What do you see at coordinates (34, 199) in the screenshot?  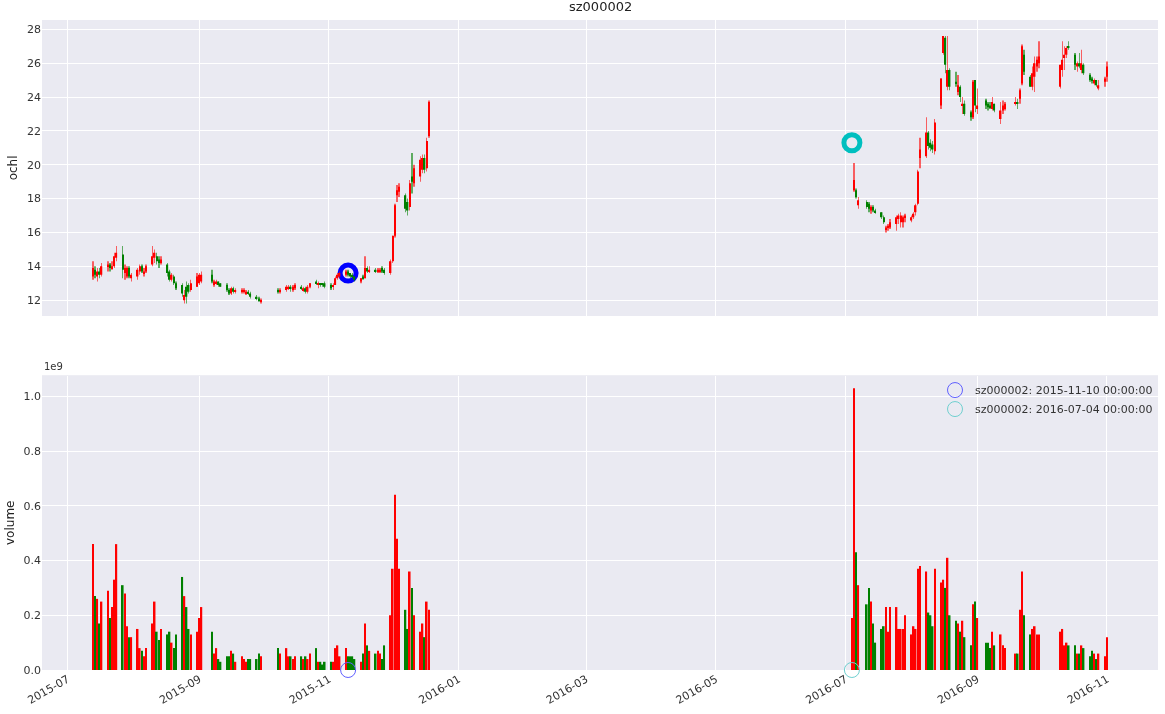 I see `y-tick-label: 18` at bounding box center [34, 199].